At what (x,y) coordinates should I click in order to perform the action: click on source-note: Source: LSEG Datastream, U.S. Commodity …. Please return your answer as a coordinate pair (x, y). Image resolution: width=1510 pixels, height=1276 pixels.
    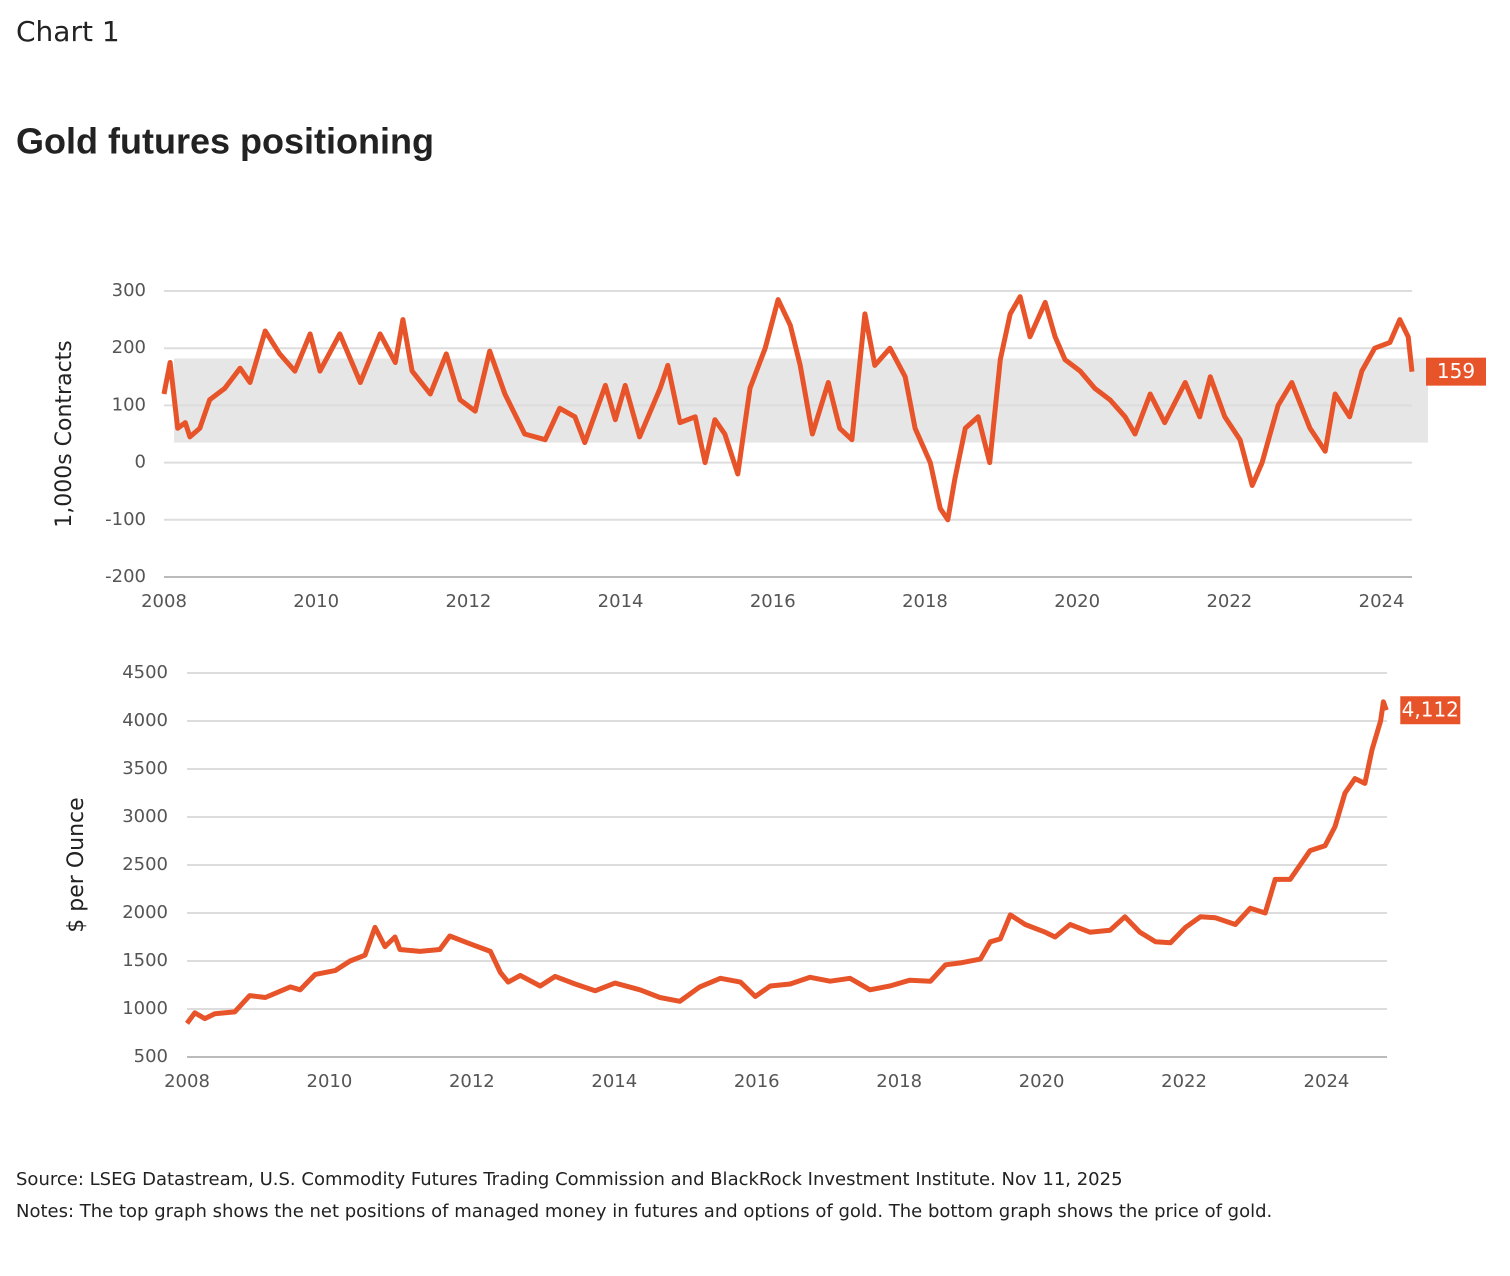
    Looking at the image, I should click on (569, 1179).